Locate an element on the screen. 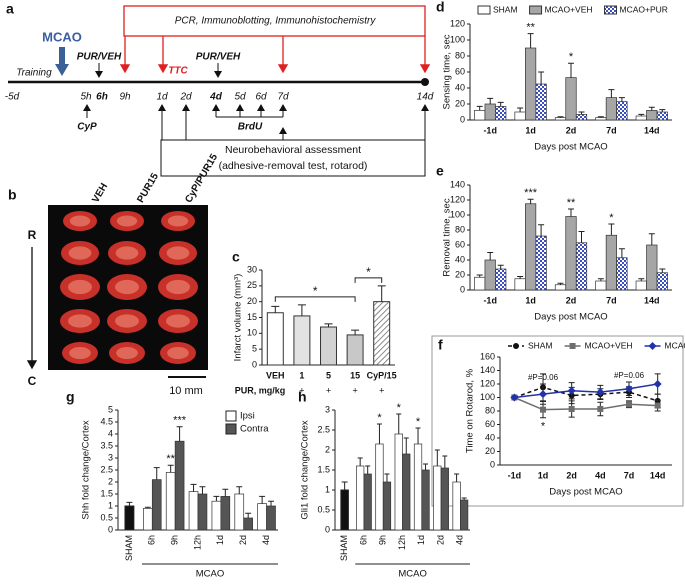 The height and width of the screenshot is (585, 685). brdu-label: BrdU is located at coordinates (250, 127).